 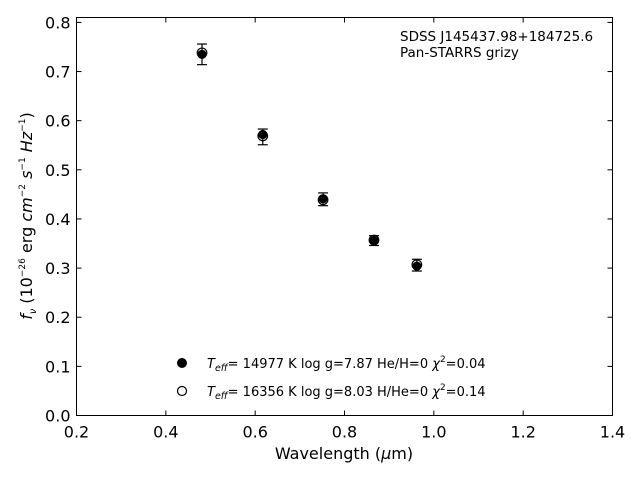 What do you see at coordinates (57, 170) in the screenshot?
I see `y-tick-label: 0.5` at bounding box center [57, 170].